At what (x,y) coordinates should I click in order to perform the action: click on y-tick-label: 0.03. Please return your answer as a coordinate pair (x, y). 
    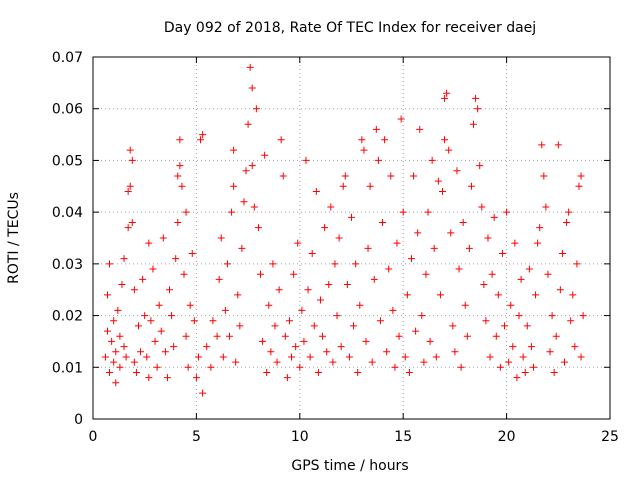
    Looking at the image, I should click on (67, 265).